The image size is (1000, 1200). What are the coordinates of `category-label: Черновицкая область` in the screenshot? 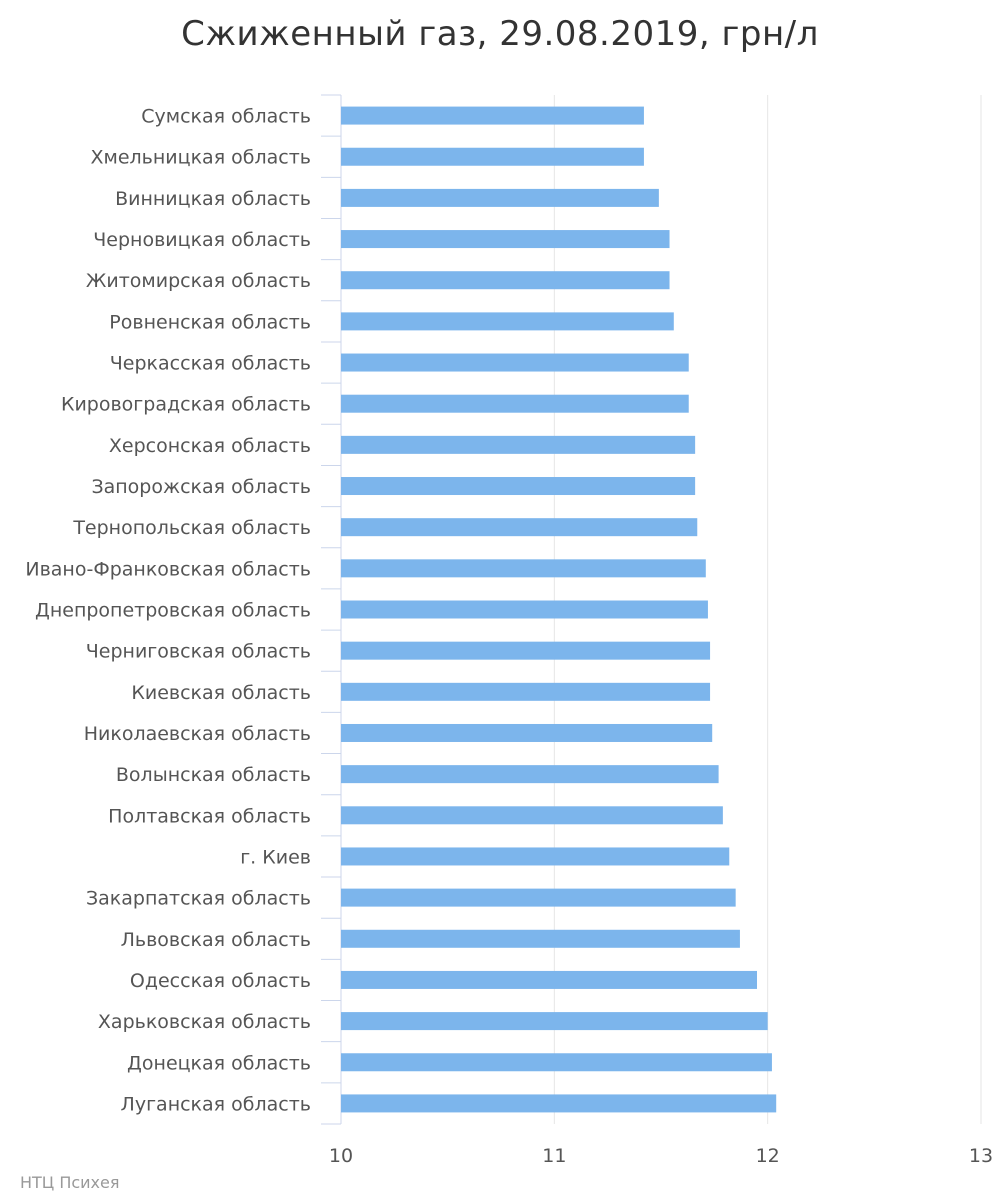 It's located at (202, 240).